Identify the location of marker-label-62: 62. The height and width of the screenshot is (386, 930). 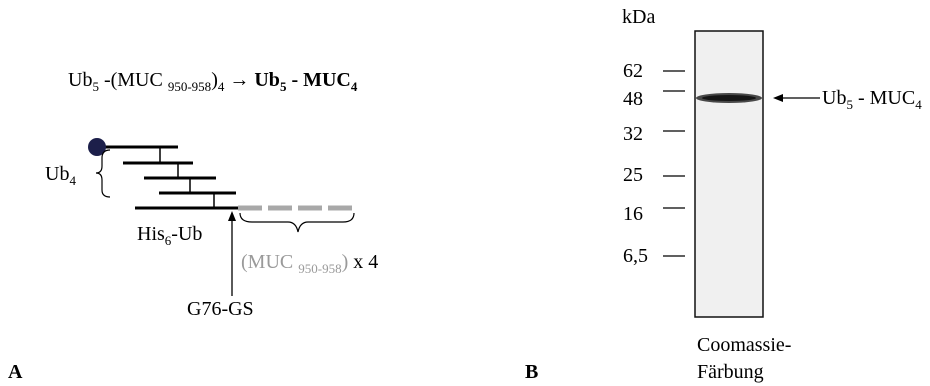
(633, 71).